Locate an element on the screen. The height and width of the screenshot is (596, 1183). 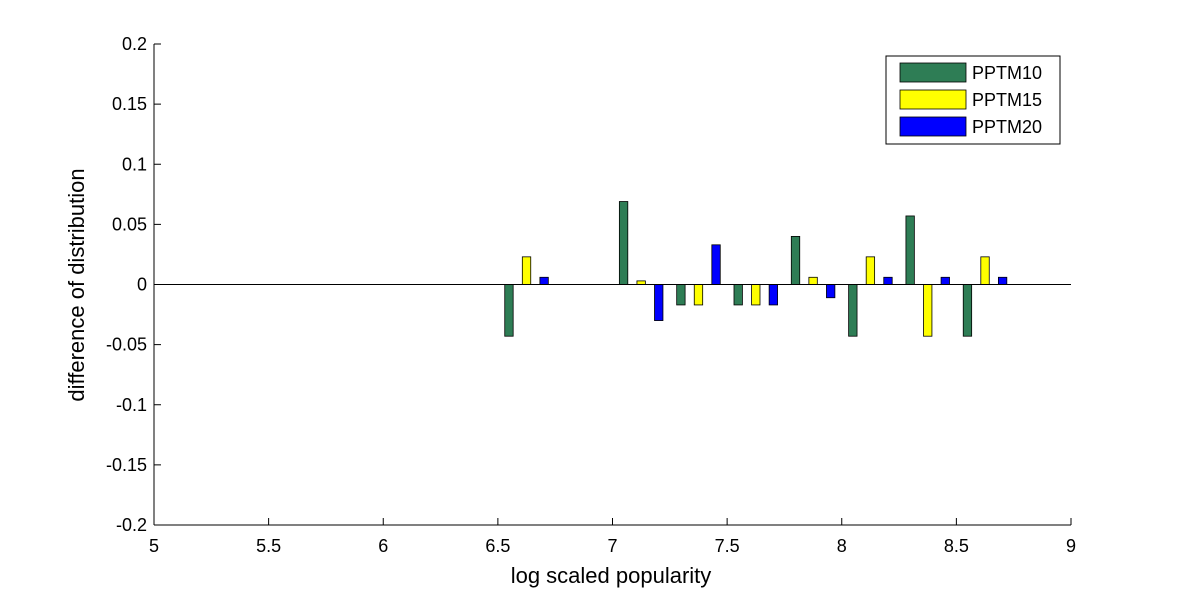
legend-label: PPTM20 is located at coordinates (1007, 127).